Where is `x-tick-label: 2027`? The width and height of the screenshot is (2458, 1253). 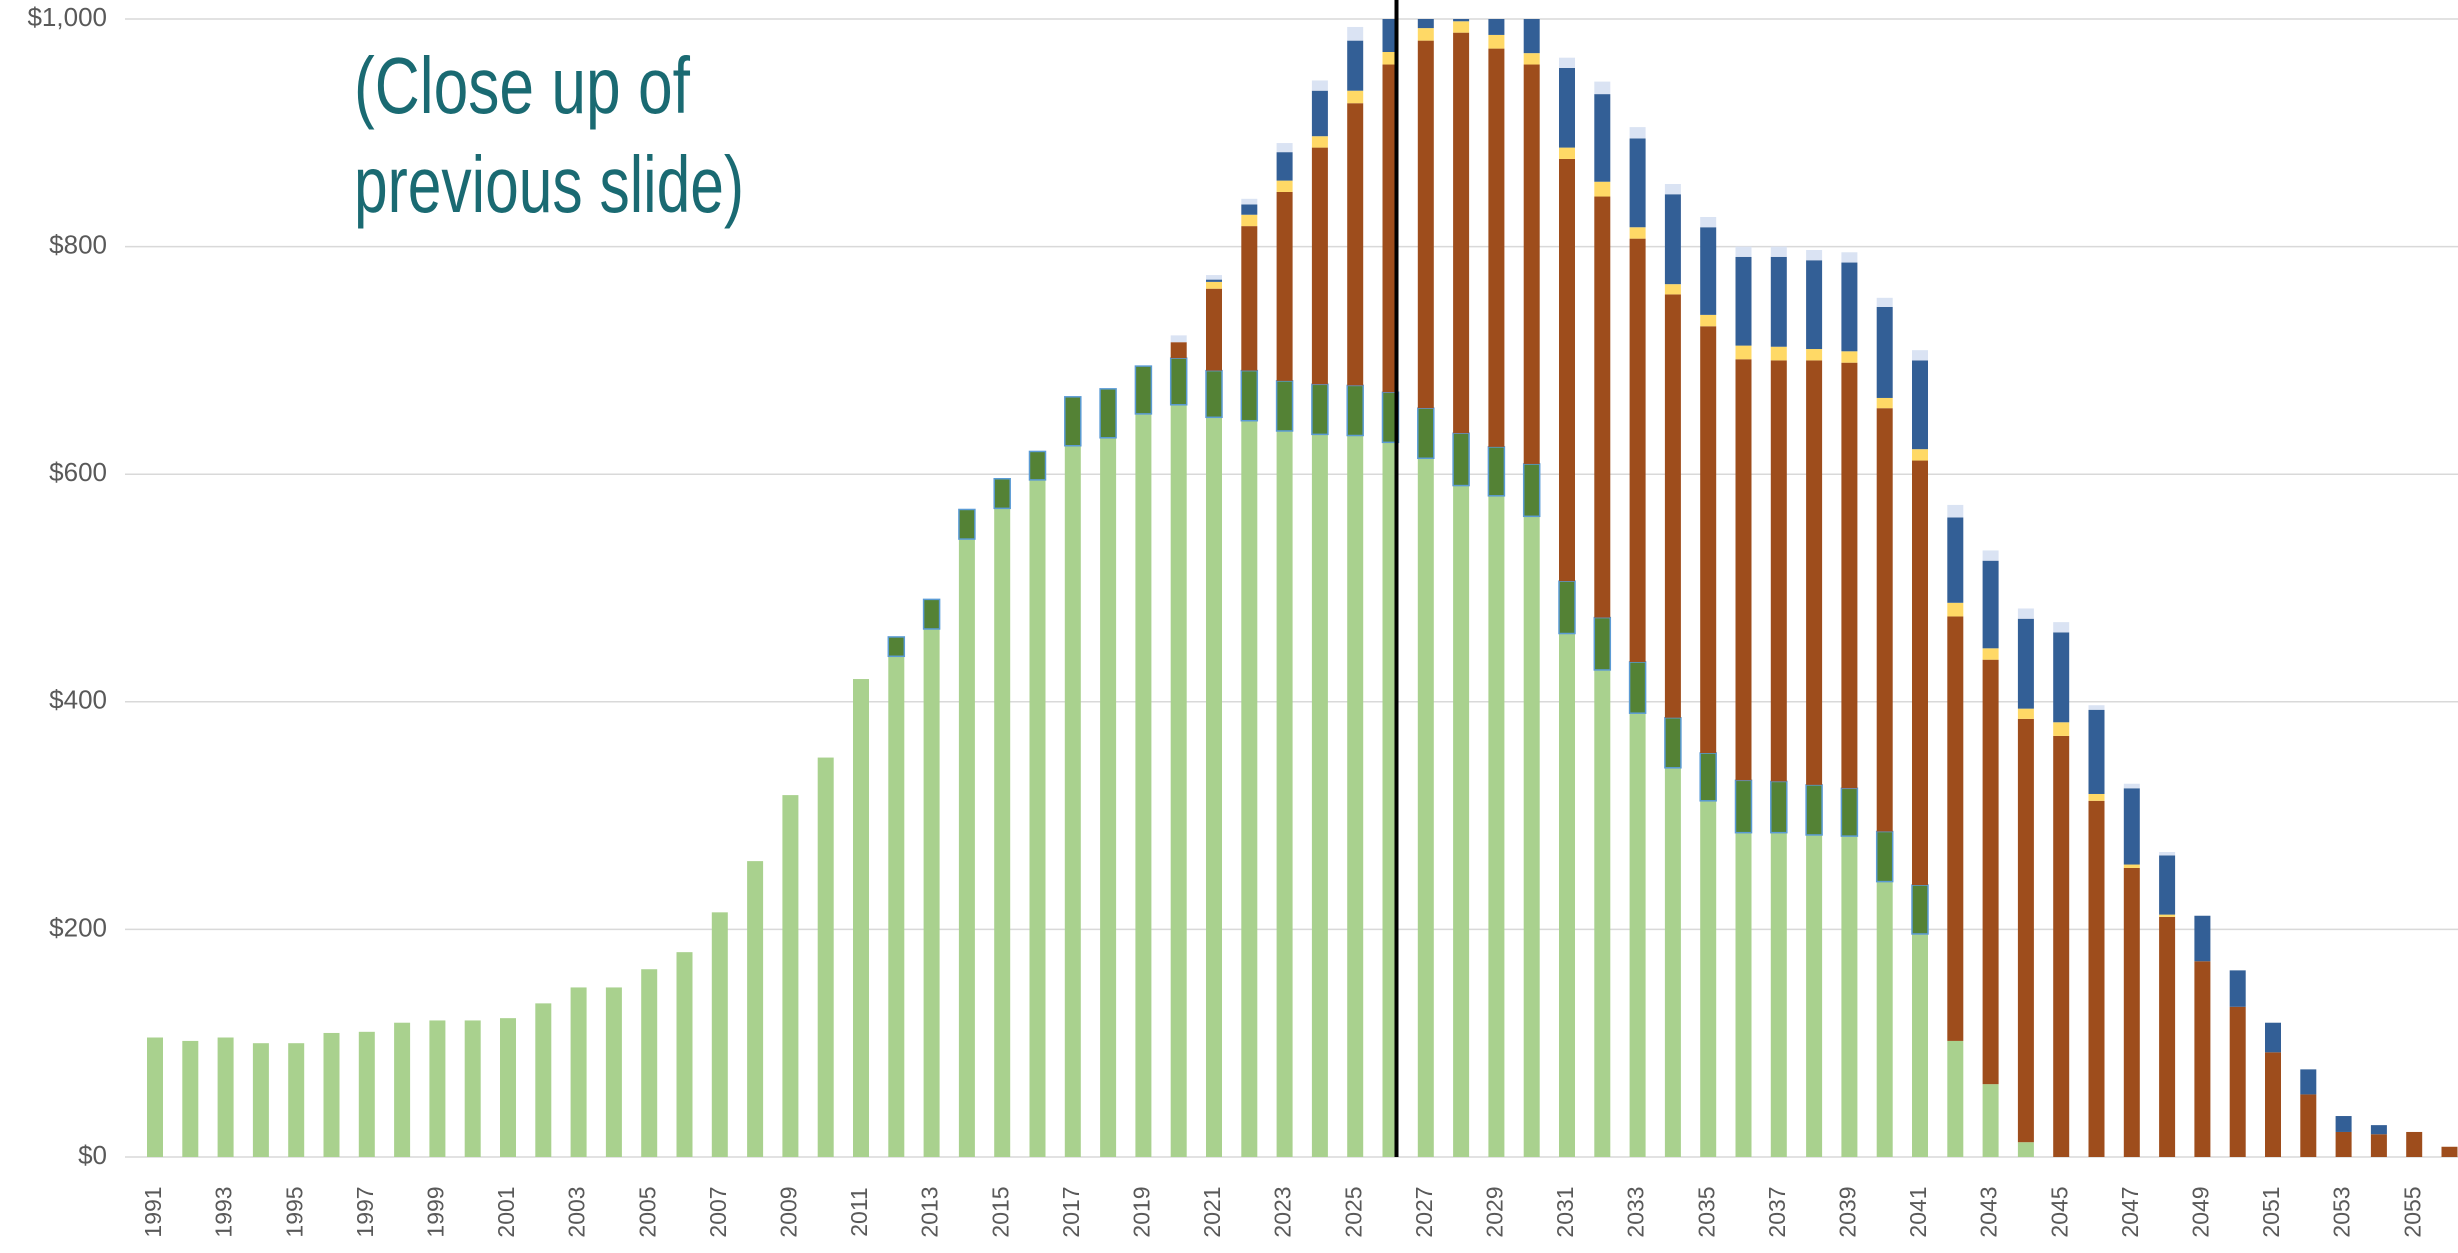
x-tick-label: 2027 is located at coordinates (1424, 1211).